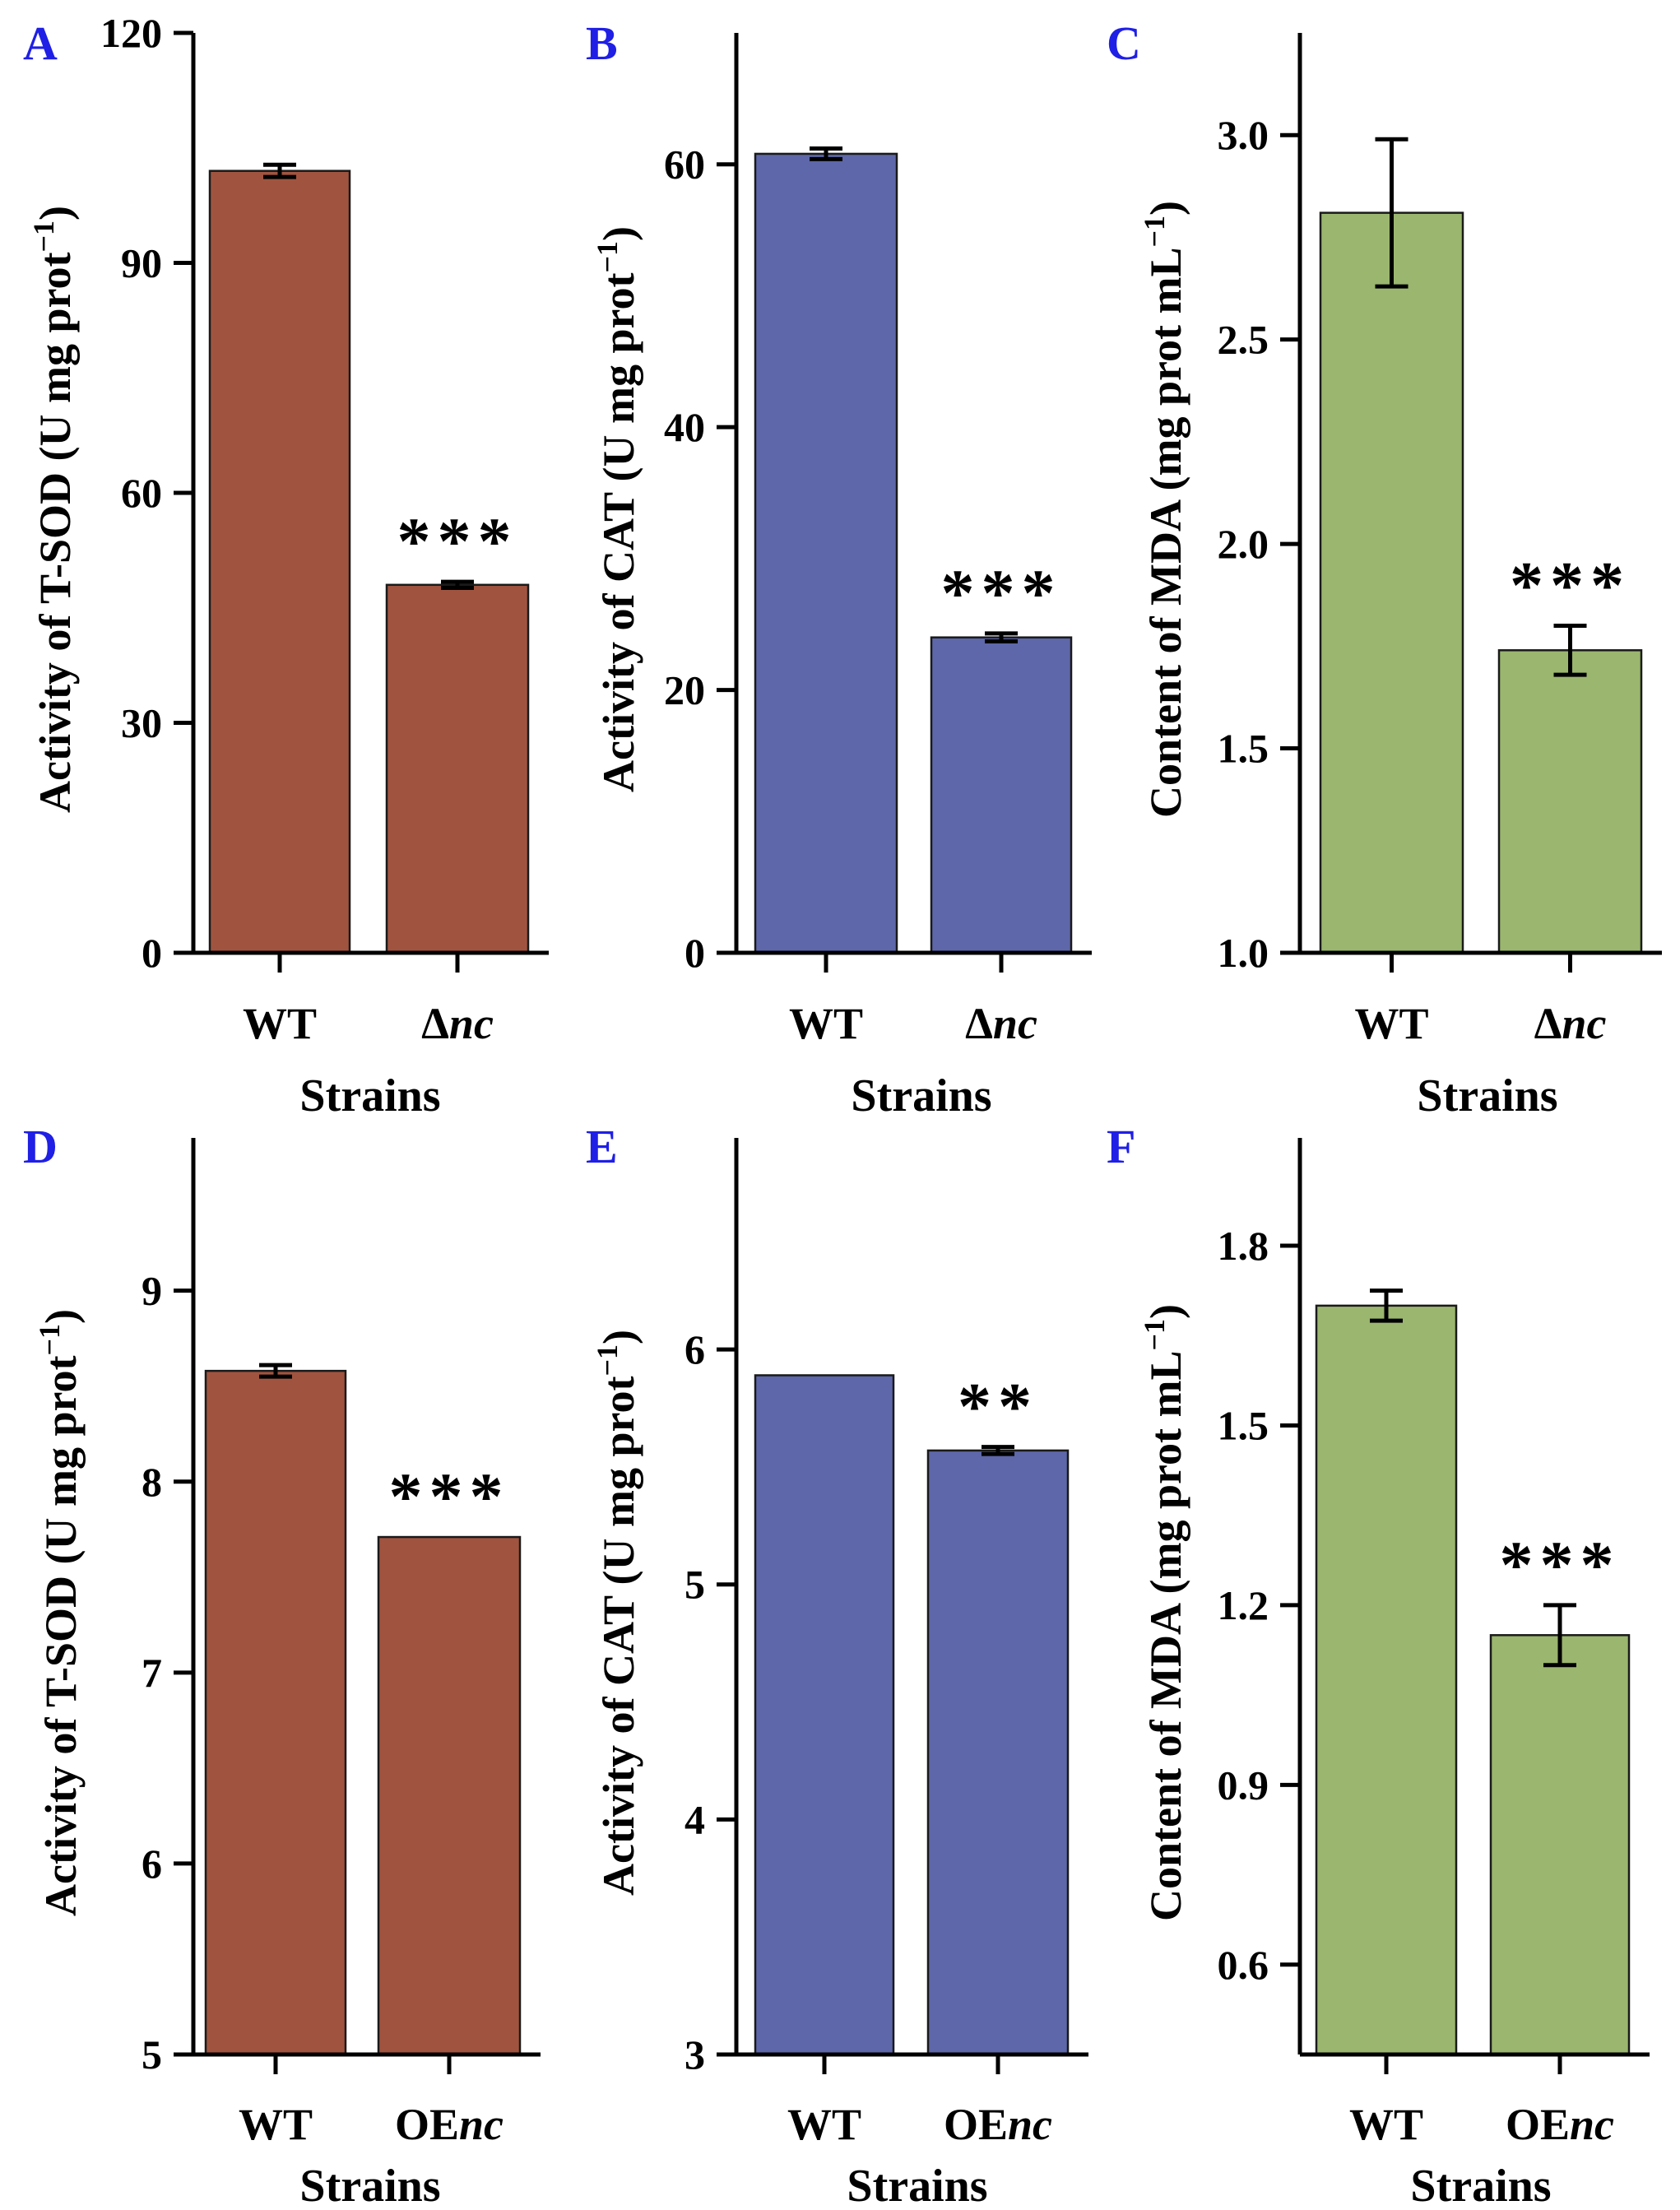 The width and height of the screenshot is (1680, 2210). Describe the element at coordinates (40, 43) in the screenshot. I see `panel-letter: A` at that location.